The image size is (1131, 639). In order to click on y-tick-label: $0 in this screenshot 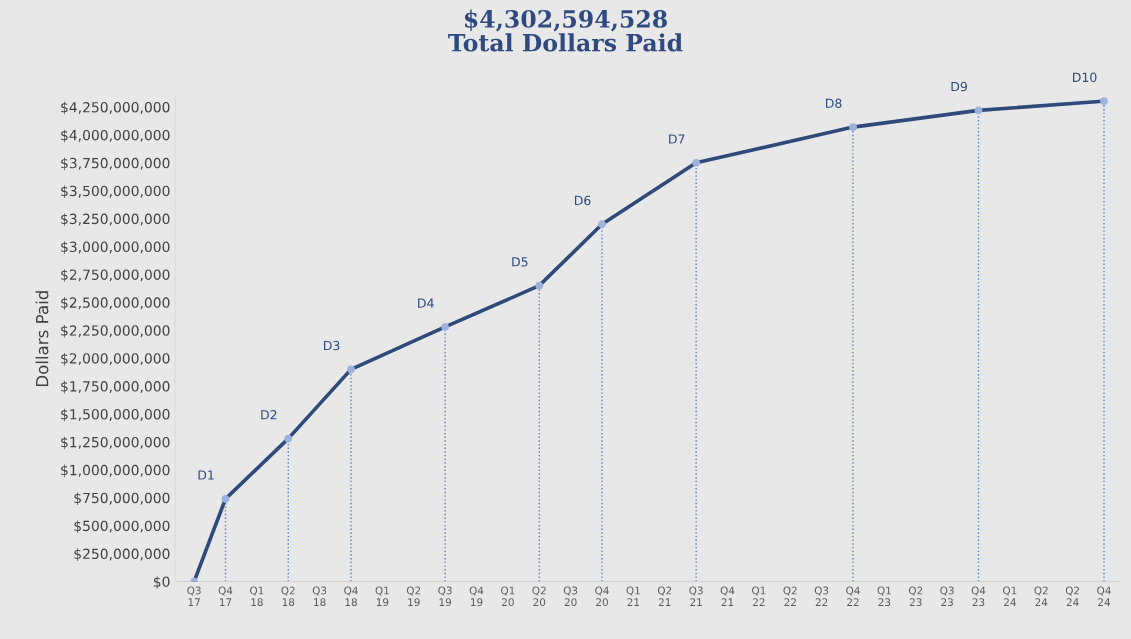, I will do `click(161, 582)`.